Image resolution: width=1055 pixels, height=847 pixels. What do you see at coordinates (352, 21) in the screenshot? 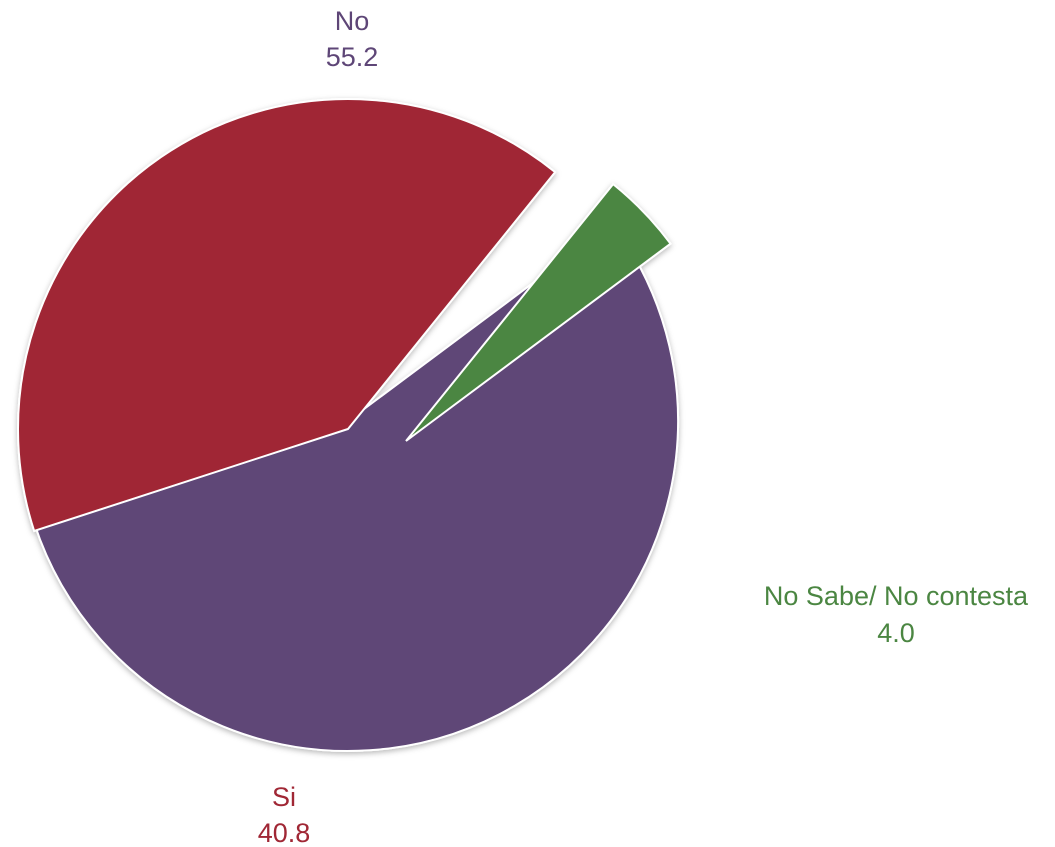
I see `label-no-name: No` at bounding box center [352, 21].